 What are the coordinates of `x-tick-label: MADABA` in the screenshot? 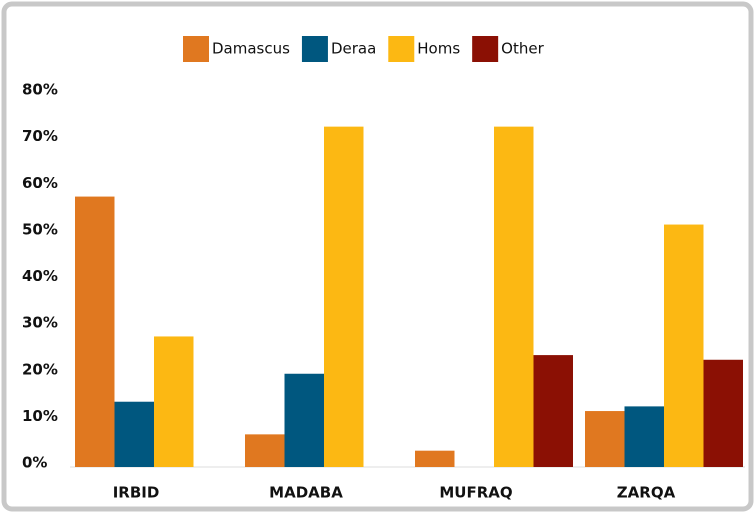 It's located at (306, 493).